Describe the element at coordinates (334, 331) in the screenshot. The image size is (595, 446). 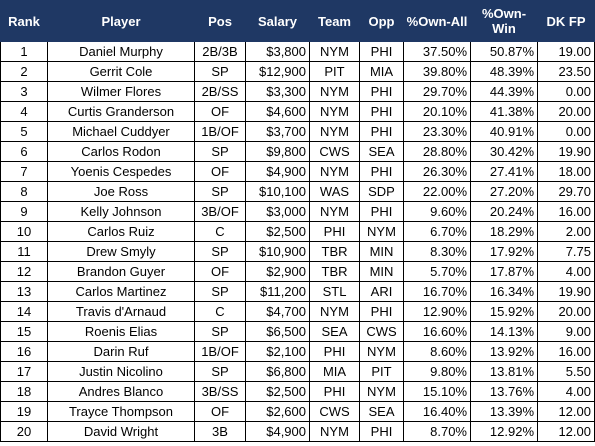
I see `cell-team: SEA` at that location.